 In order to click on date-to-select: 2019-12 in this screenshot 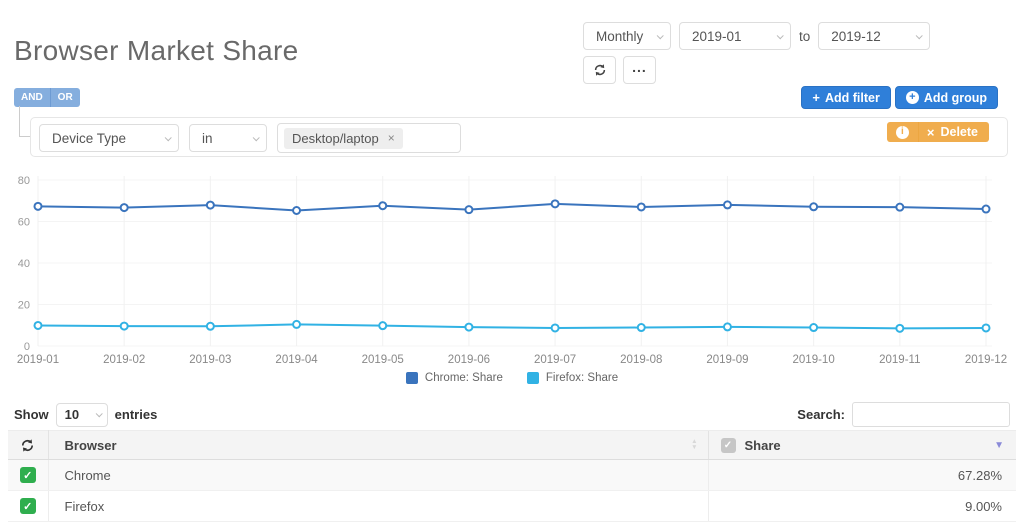, I will do `click(874, 36)`.